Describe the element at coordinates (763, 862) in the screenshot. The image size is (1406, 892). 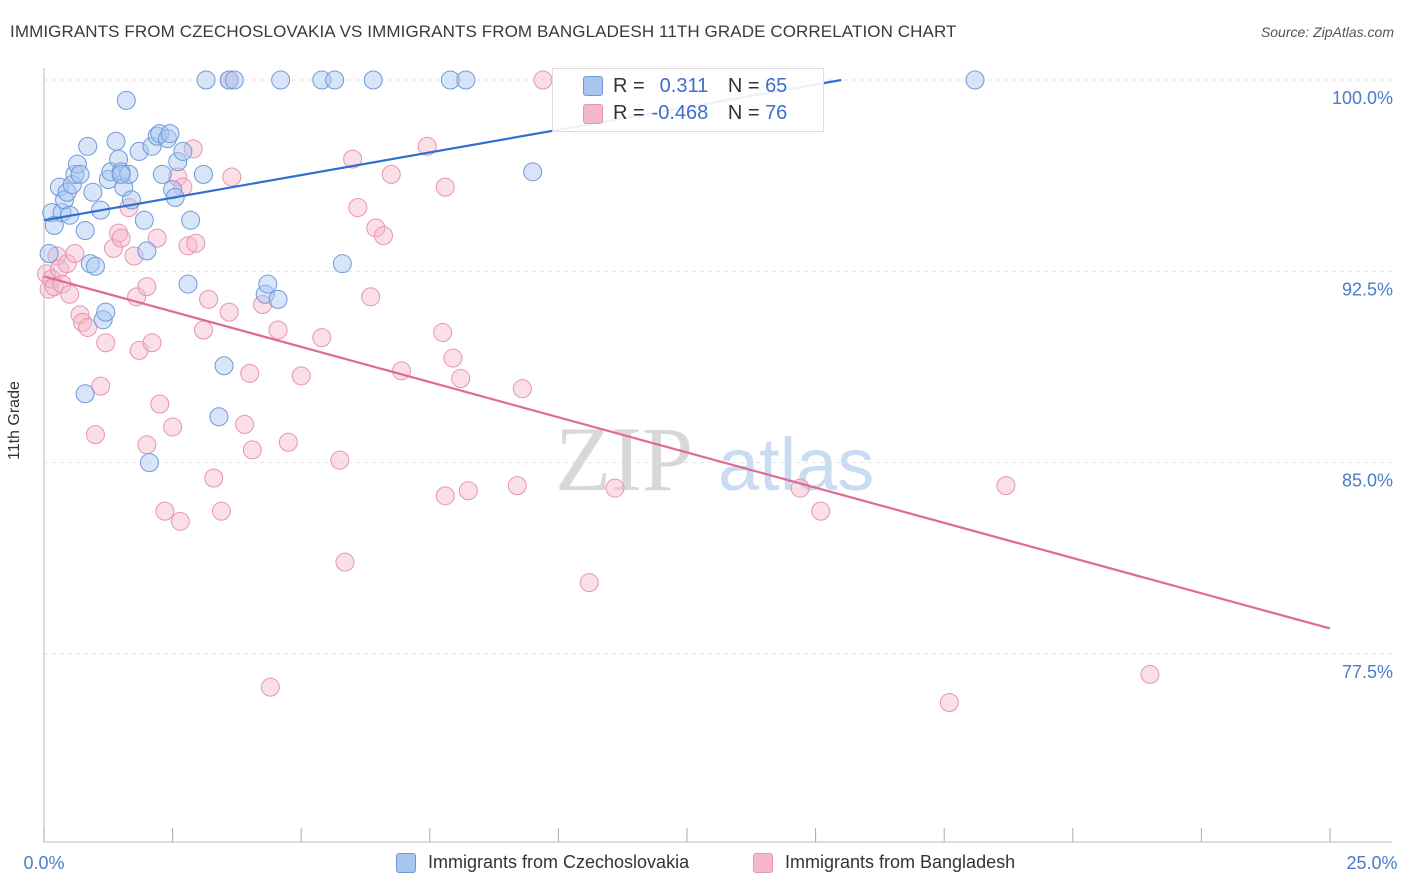
I see `legend-swatch-pink` at that location.